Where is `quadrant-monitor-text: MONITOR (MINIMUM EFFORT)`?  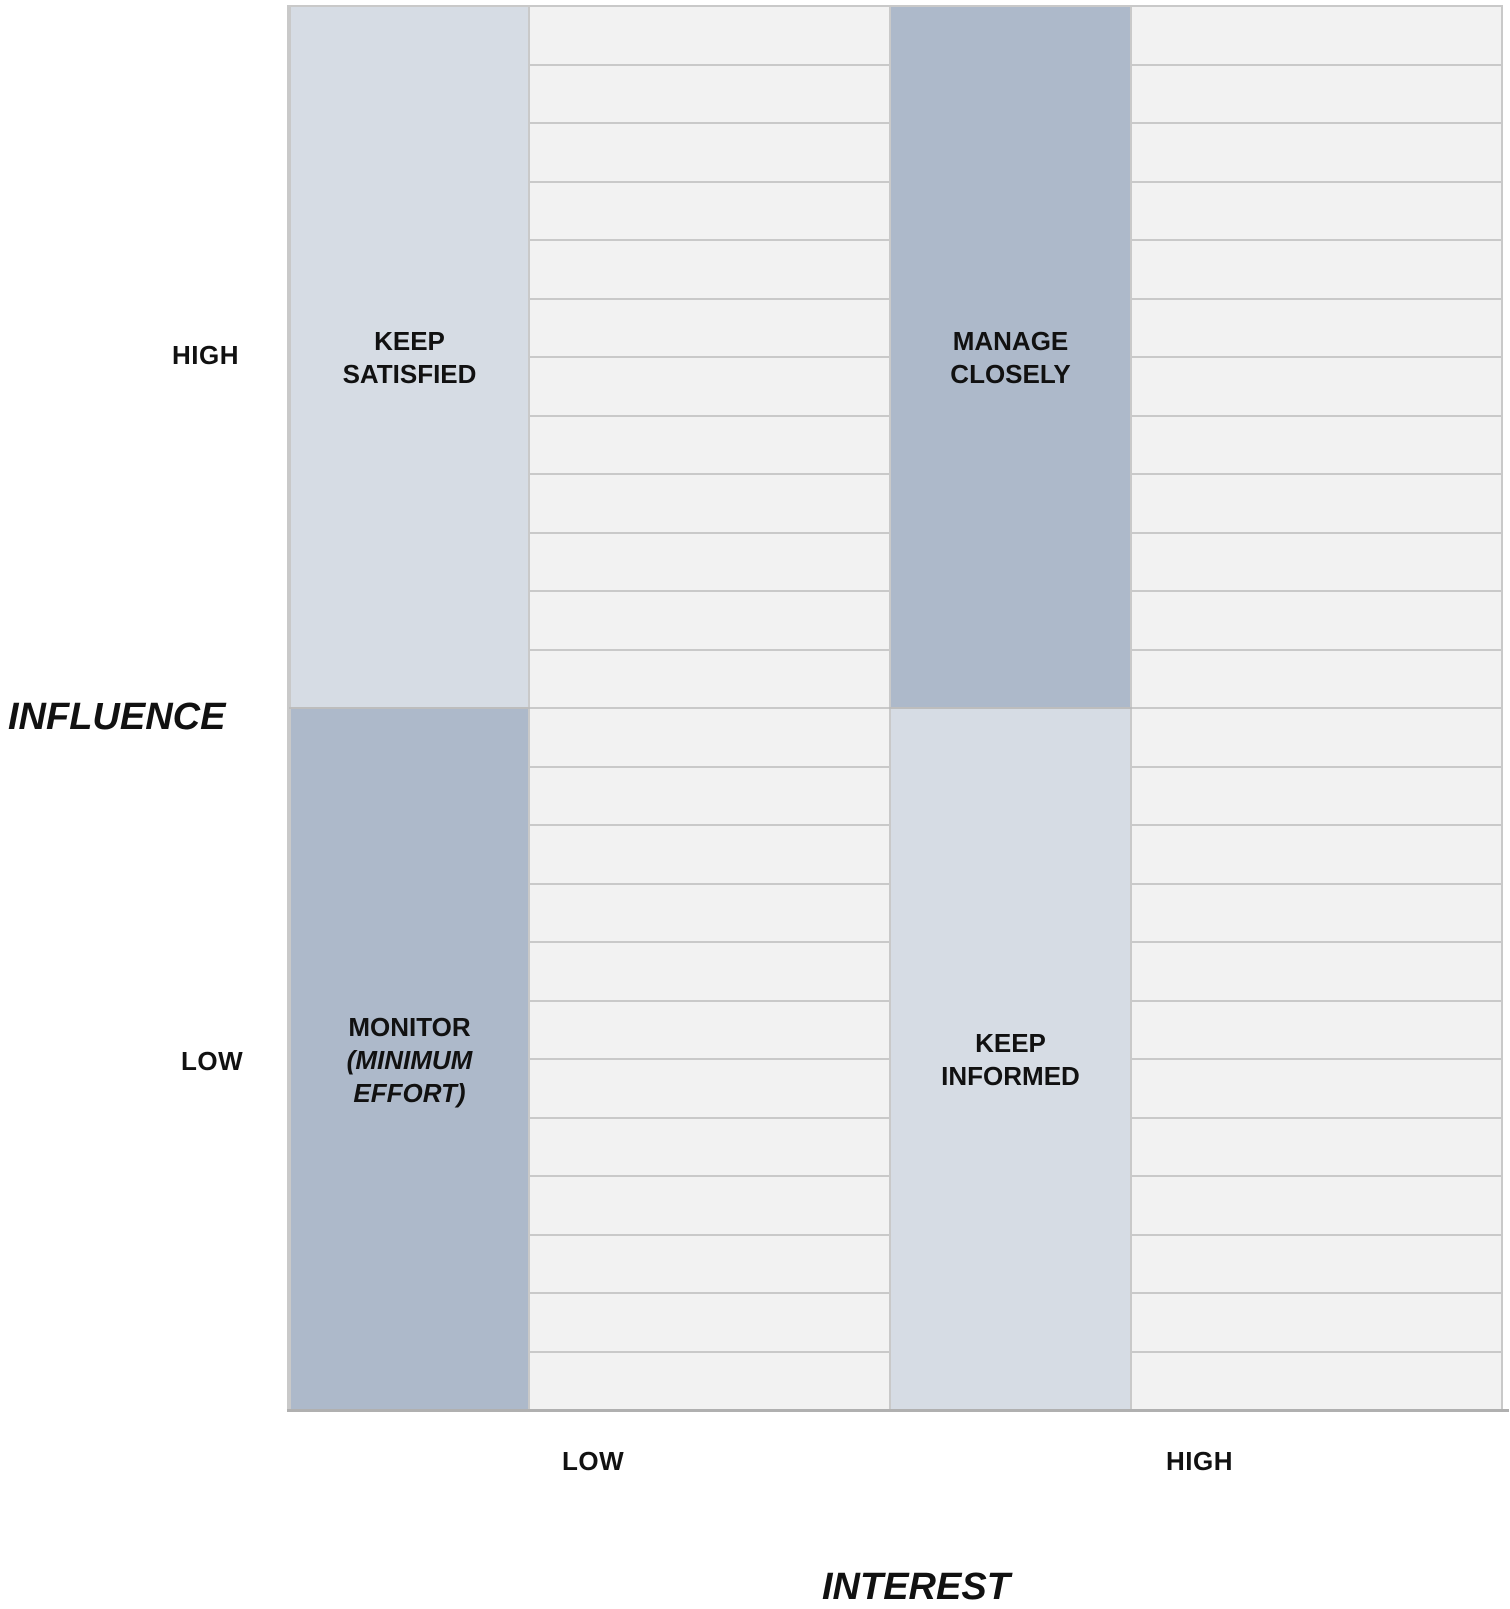 quadrant-monitor-text: MONITOR (MINIMUM EFFORT) is located at coordinates (410, 1060).